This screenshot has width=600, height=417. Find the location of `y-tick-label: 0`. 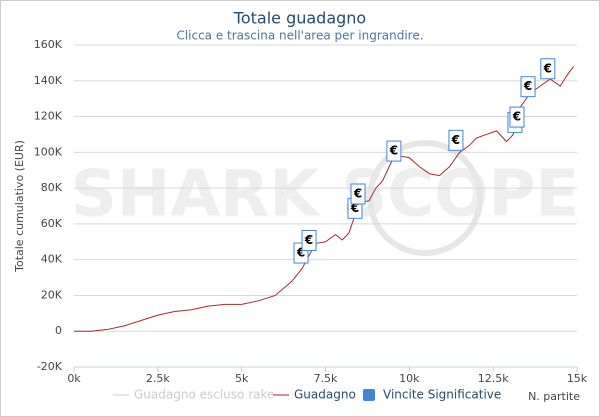

y-tick-label: 0 is located at coordinates (58, 330).